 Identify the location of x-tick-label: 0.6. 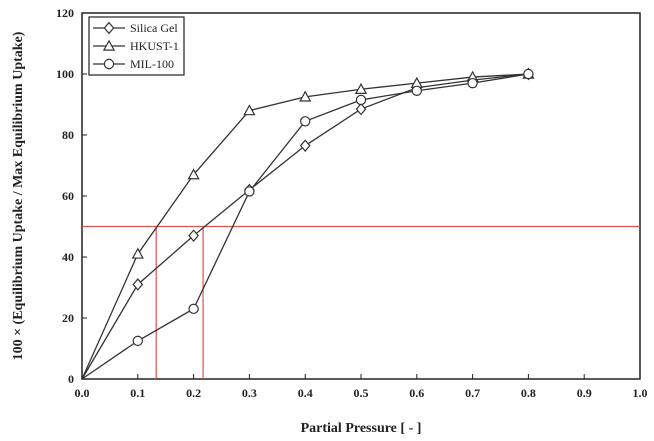
(416, 393).